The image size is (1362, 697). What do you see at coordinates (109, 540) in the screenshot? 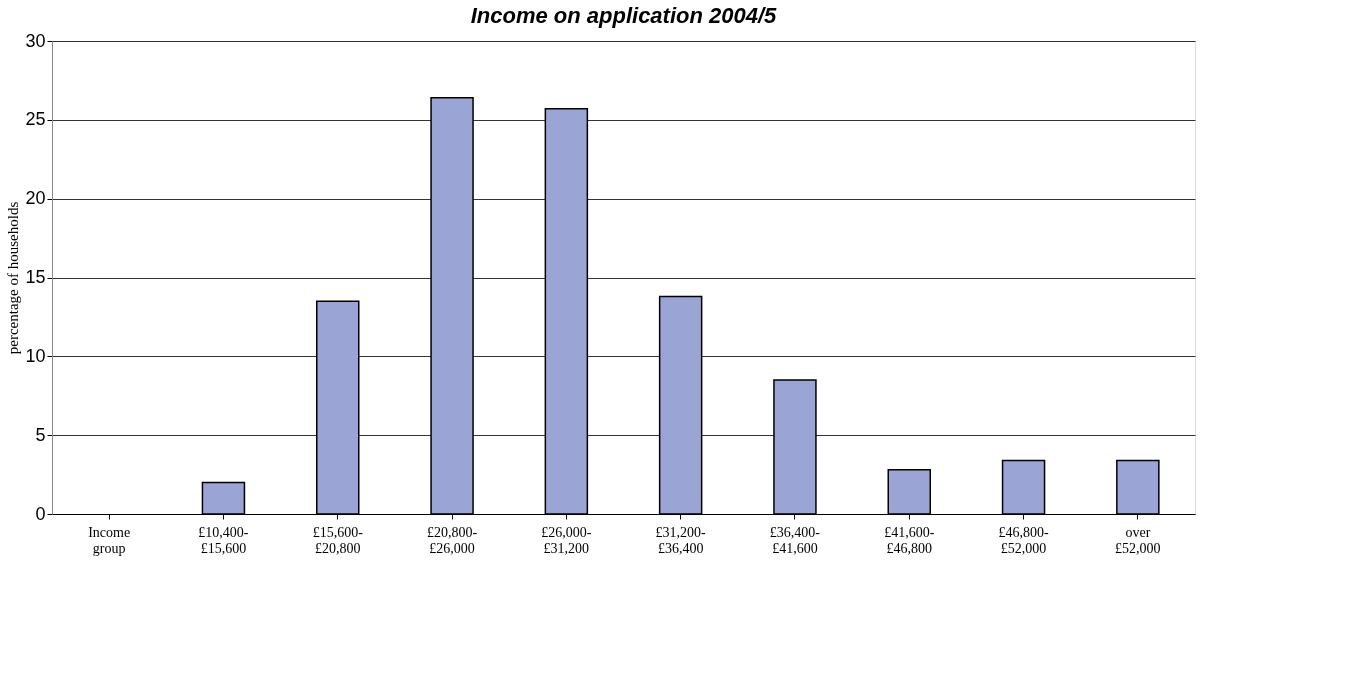
I see `x-tick-label: Income group` at bounding box center [109, 540].